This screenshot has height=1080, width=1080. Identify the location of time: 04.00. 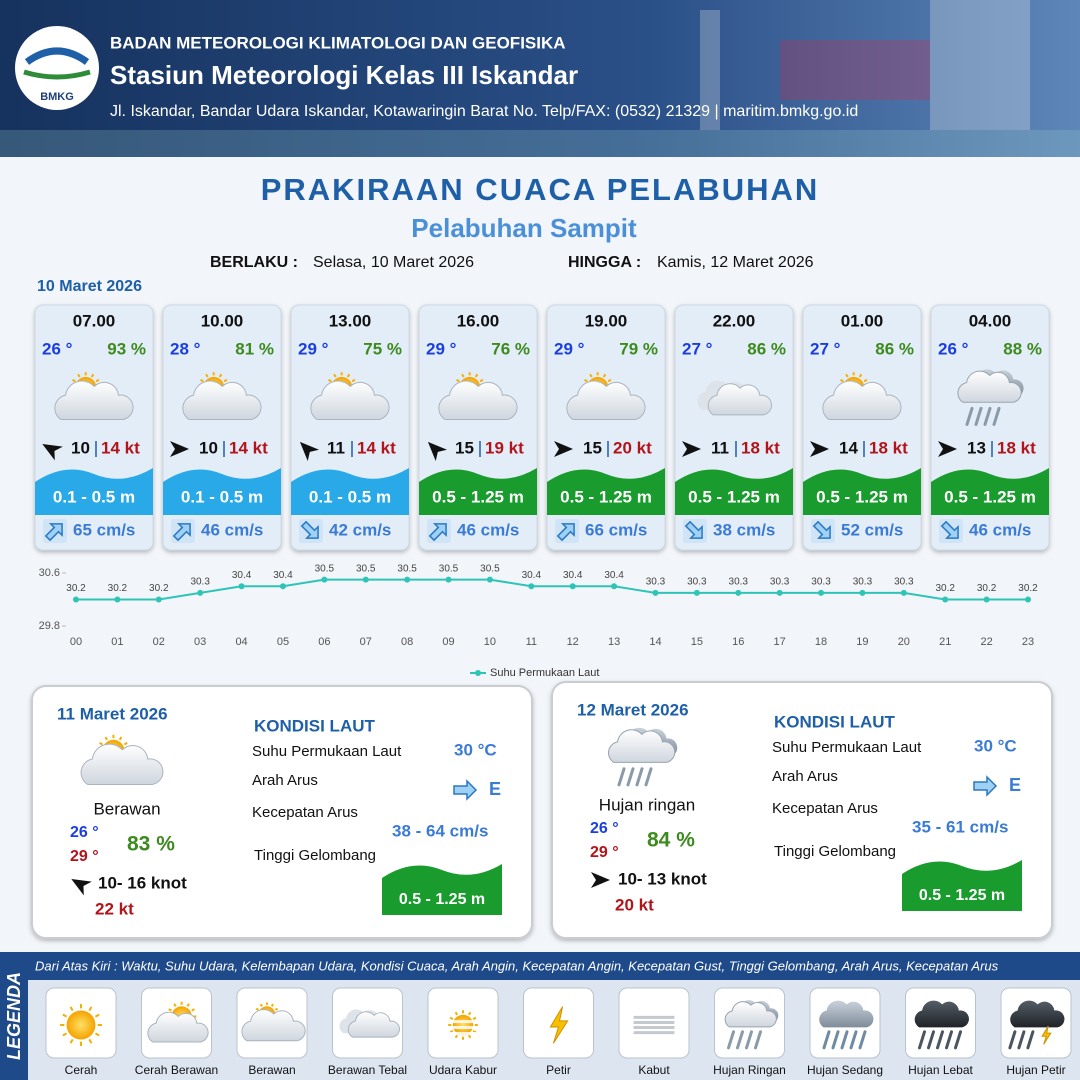
(990, 320).